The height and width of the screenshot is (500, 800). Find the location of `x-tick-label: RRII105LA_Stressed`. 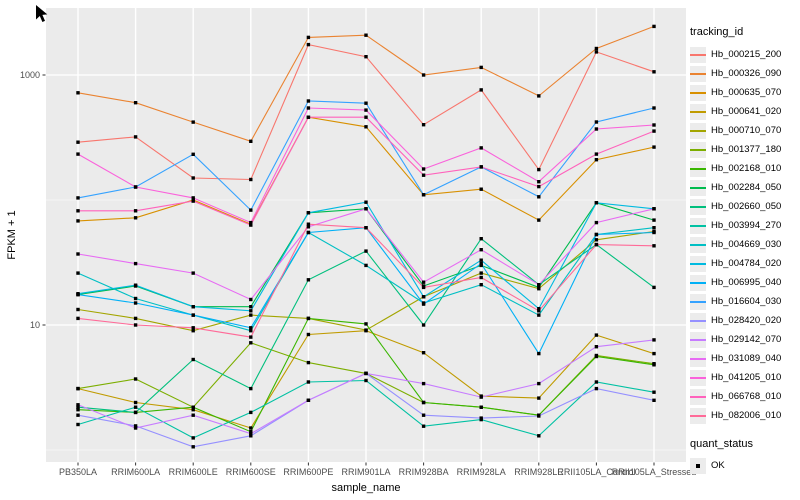

x-tick-label: RRII105LA_Stressed is located at coordinates (654, 472).